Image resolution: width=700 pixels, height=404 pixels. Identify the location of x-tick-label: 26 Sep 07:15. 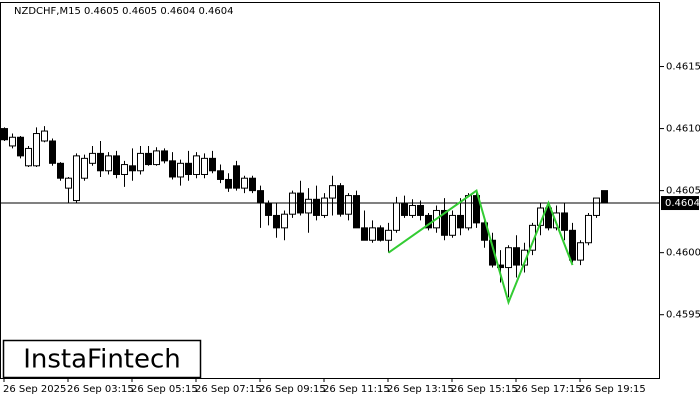
(228, 389).